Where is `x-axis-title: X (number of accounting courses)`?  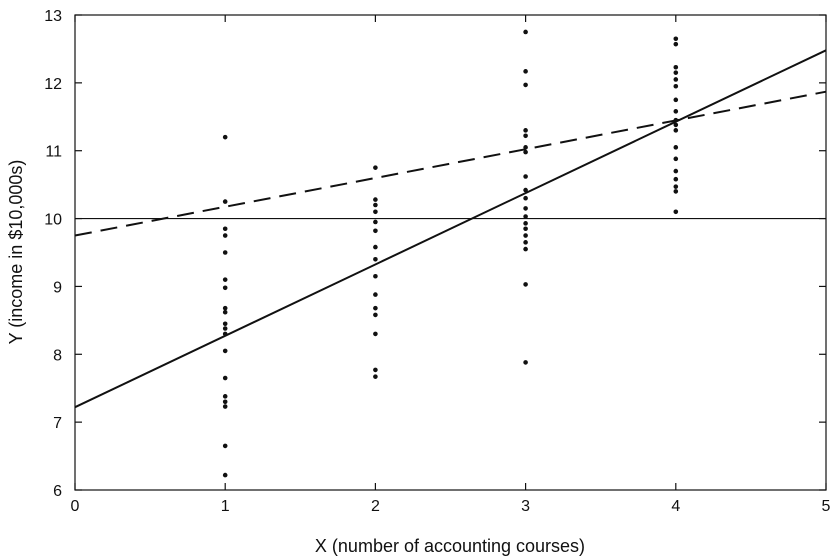
x-axis-title: X (number of accounting courses) is located at coordinates (450, 546).